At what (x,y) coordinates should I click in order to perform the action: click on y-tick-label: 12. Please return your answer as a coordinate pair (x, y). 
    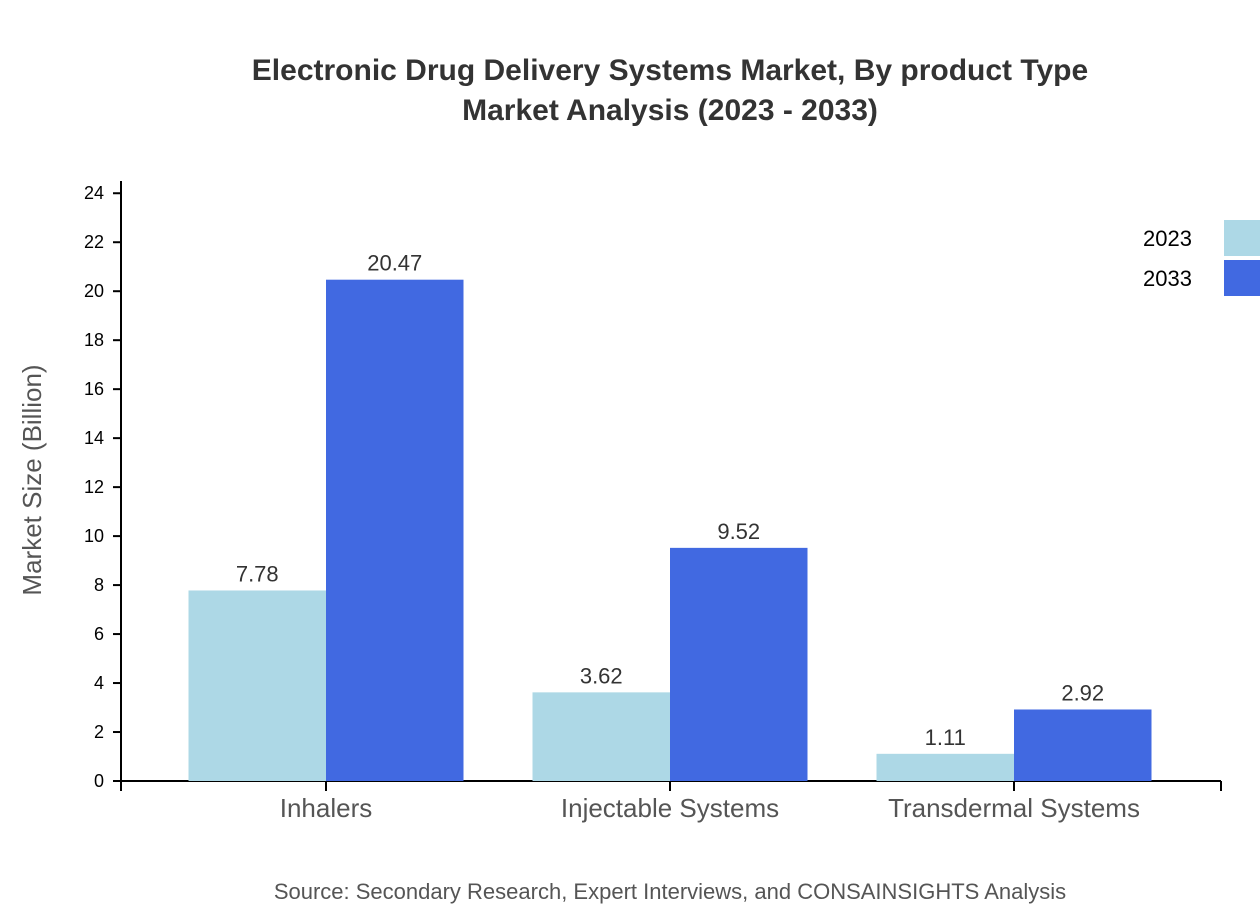
    Looking at the image, I should click on (94, 487).